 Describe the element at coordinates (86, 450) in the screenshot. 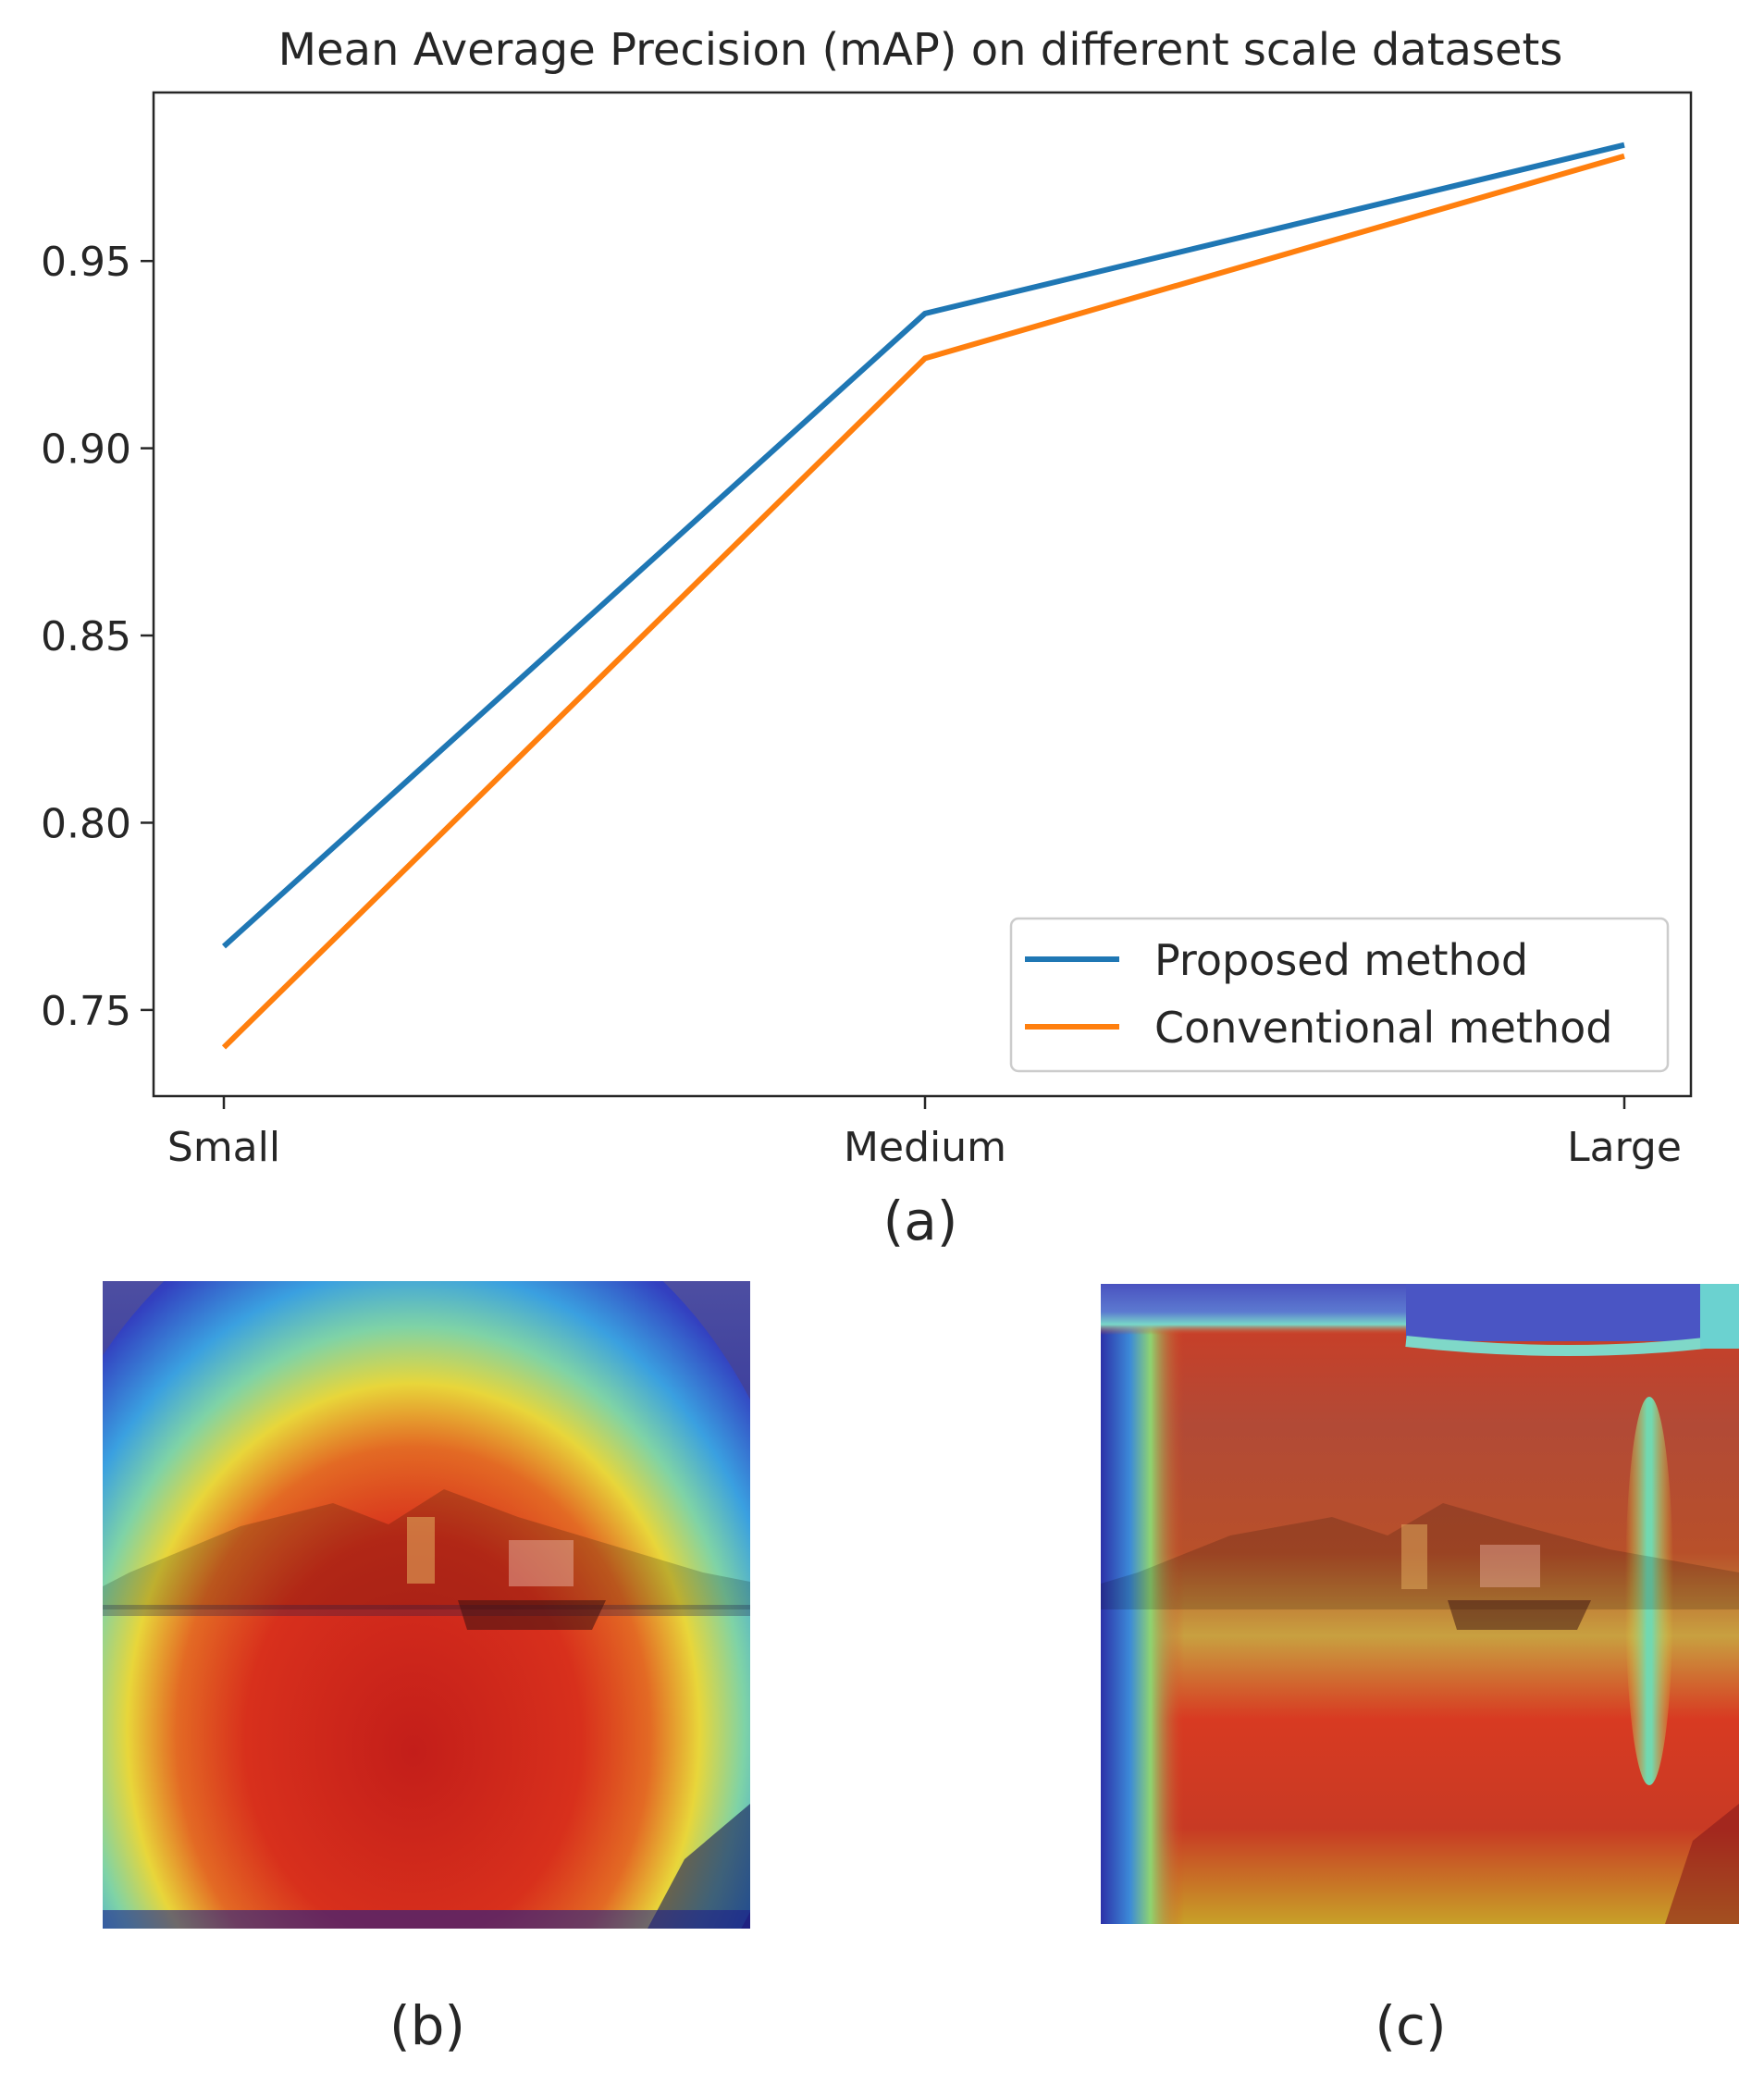

I see `y-tick-label: 0.90` at that location.